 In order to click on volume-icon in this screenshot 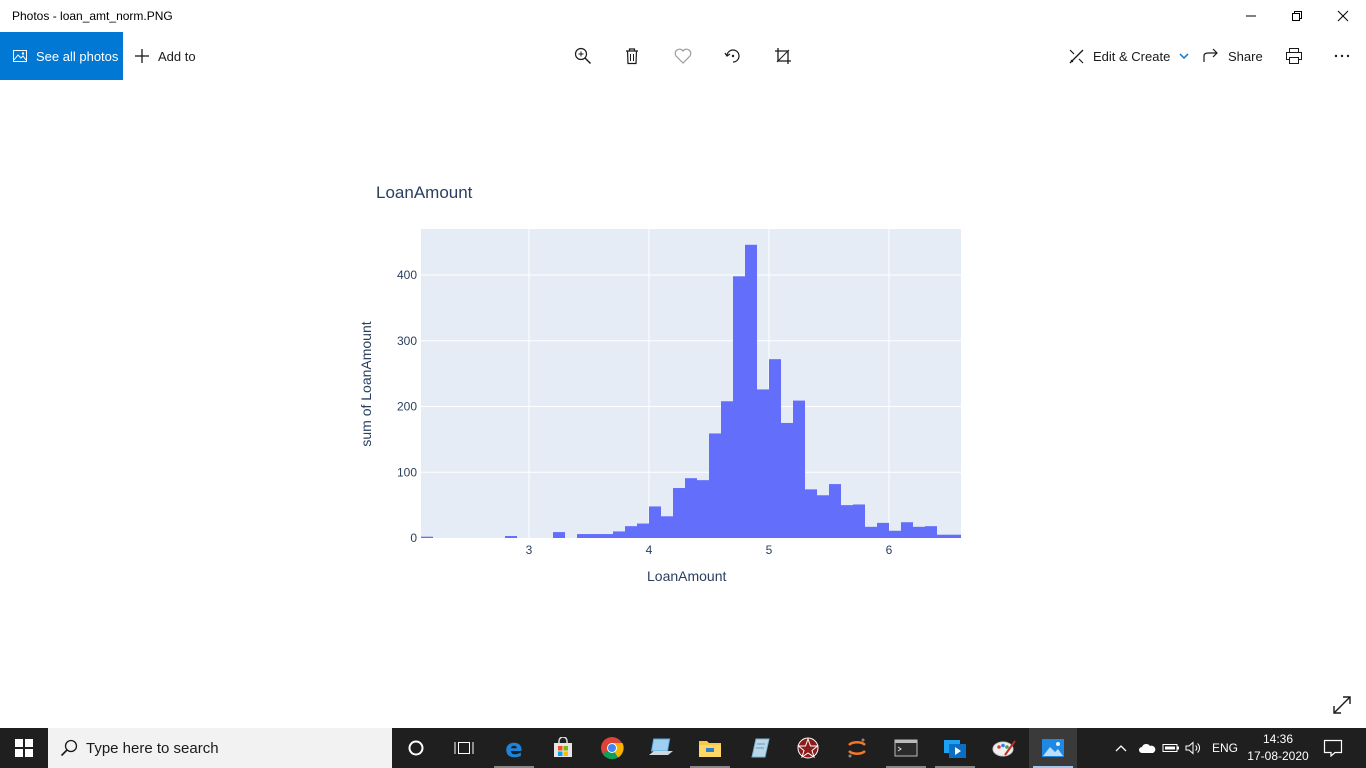, I will do `click(1194, 748)`.